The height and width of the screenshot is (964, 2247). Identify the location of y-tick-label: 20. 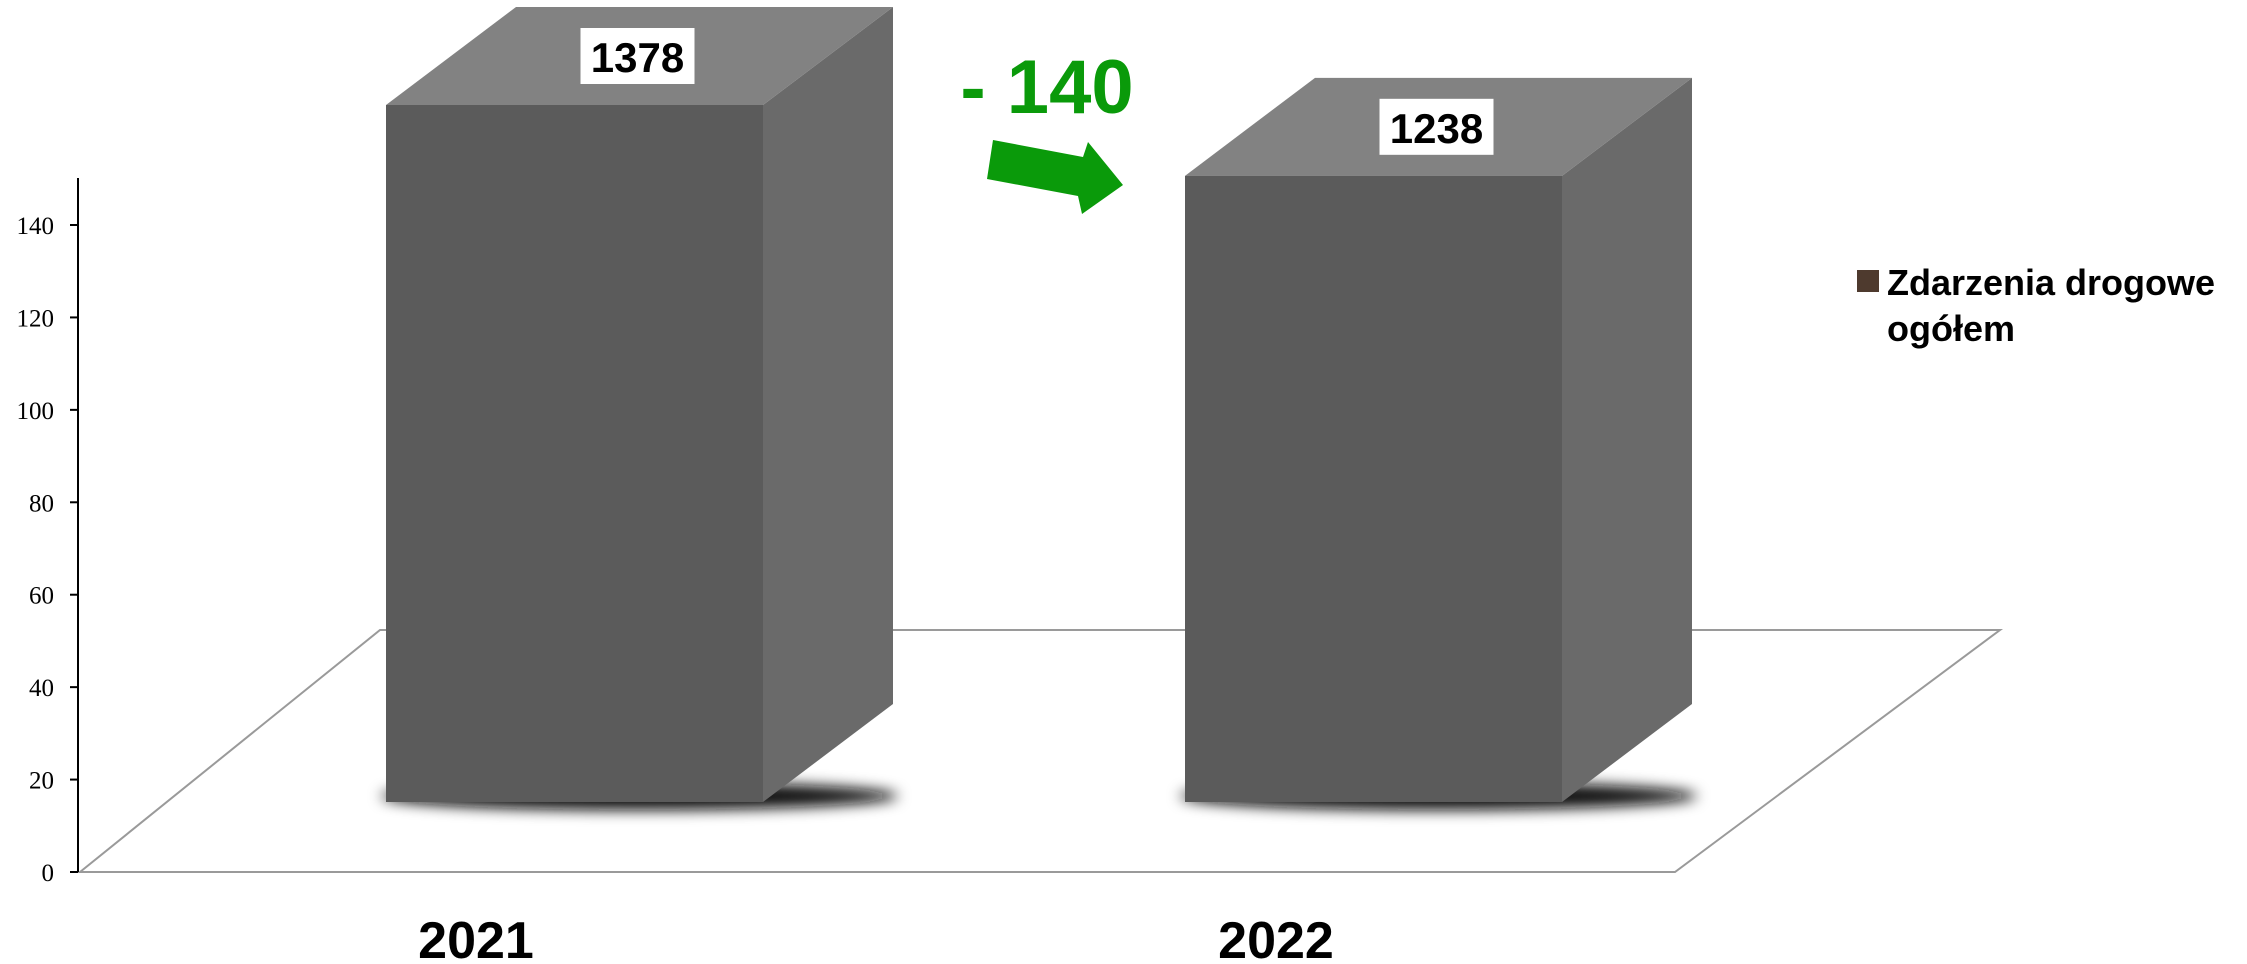
(41, 781).